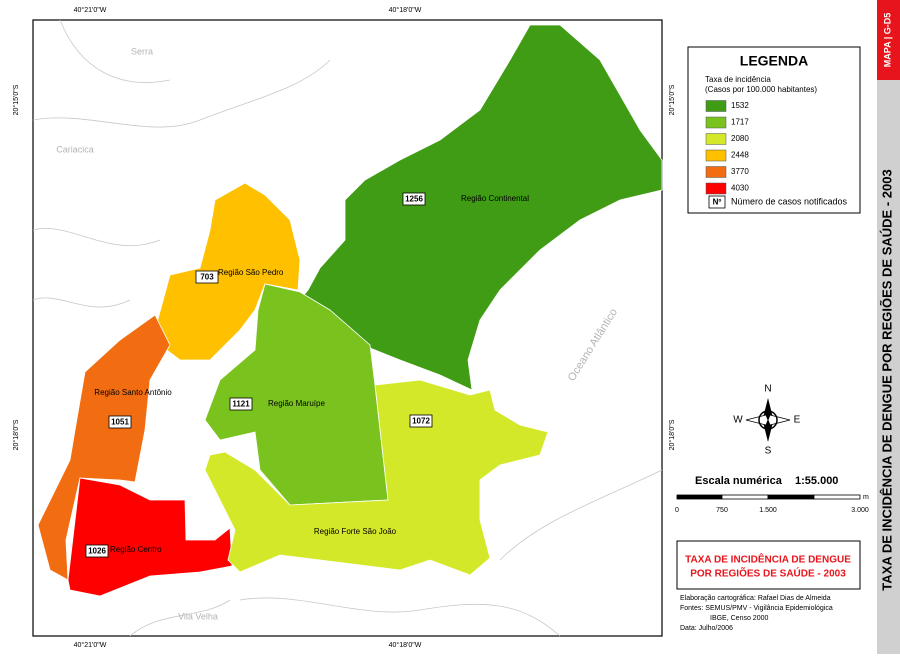 The height and width of the screenshot is (659, 900). What do you see at coordinates (722, 510) in the screenshot?
I see `scale-tick-label: 750` at bounding box center [722, 510].